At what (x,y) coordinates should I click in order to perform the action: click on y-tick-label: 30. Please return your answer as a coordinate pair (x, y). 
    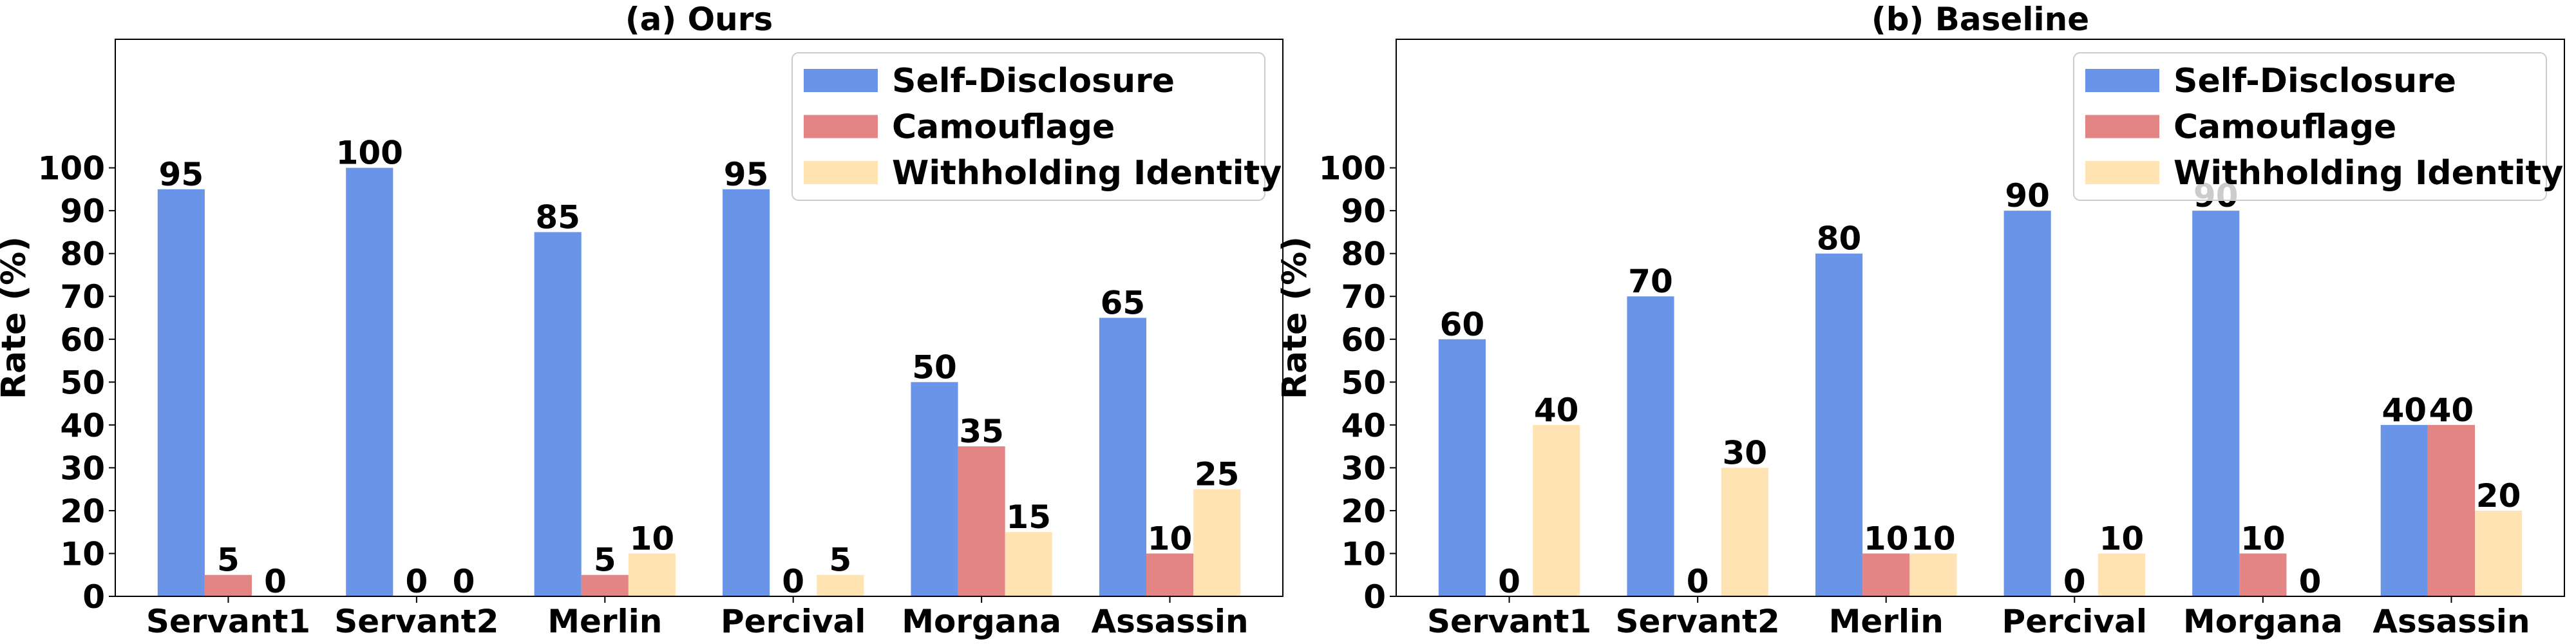
    Looking at the image, I should click on (1364, 468).